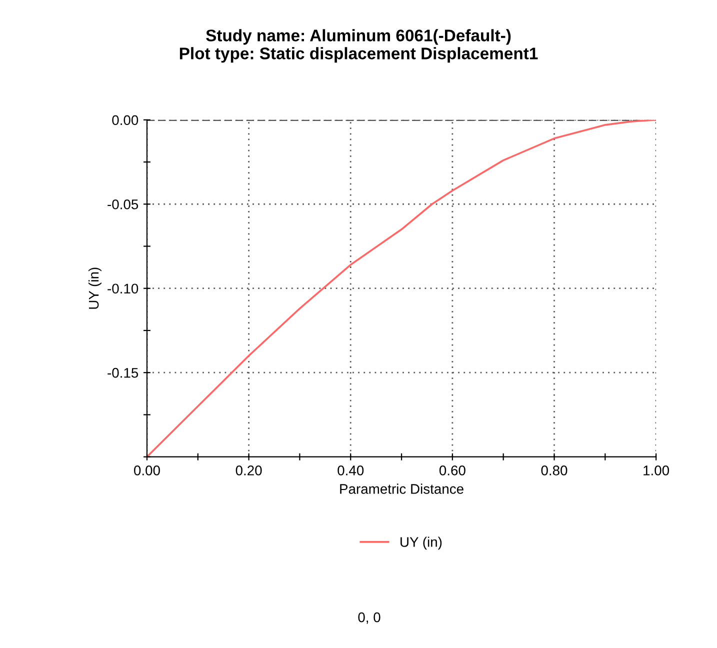 This screenshot has height=648, width=717. What do you see at coordinates (123, 373) in the screenshot?
I see `y-tick-label: -0.15` at bounding box center [123, 373].